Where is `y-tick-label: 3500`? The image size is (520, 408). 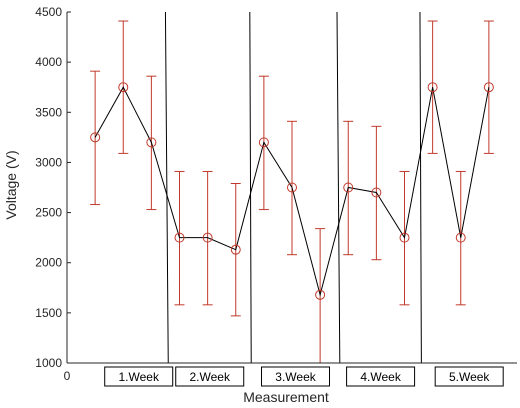 y-tick-label: 3500 is located at coordinates (48, 112).